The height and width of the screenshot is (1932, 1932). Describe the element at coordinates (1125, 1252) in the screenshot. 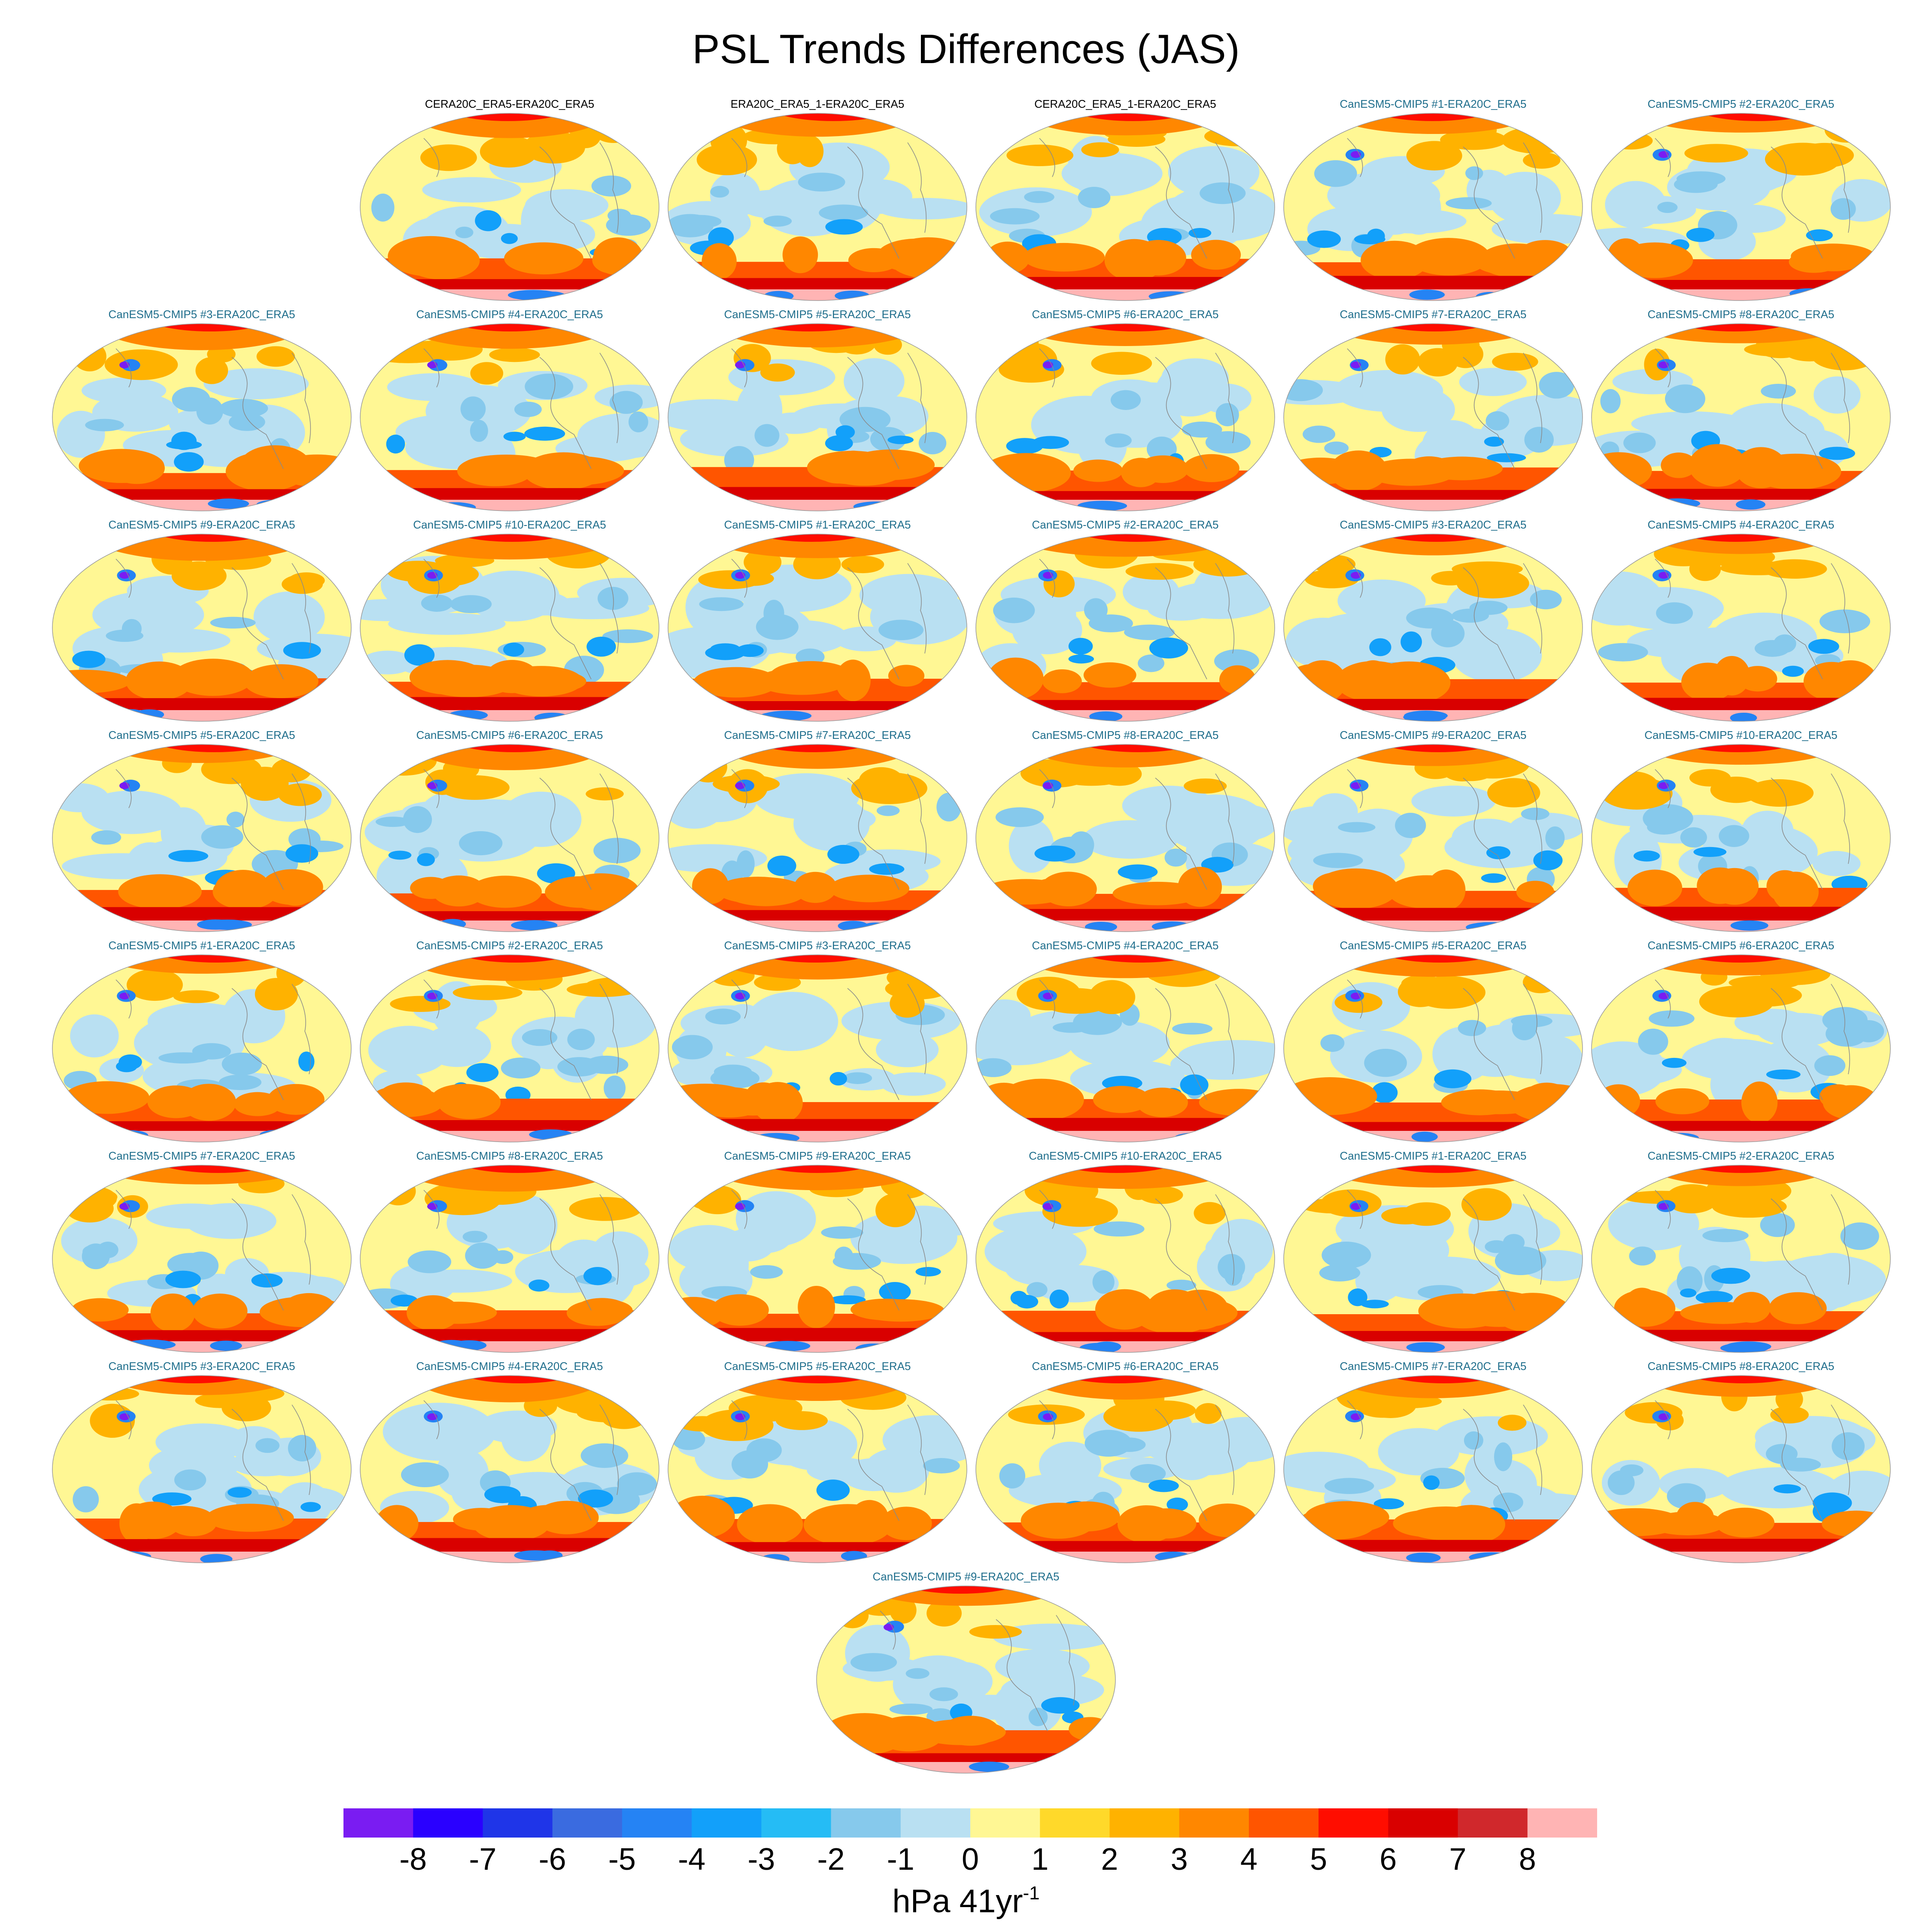

I see `map-panel: CanESM5-CMIP5 #10-ERA20C_ERA5` at that location.